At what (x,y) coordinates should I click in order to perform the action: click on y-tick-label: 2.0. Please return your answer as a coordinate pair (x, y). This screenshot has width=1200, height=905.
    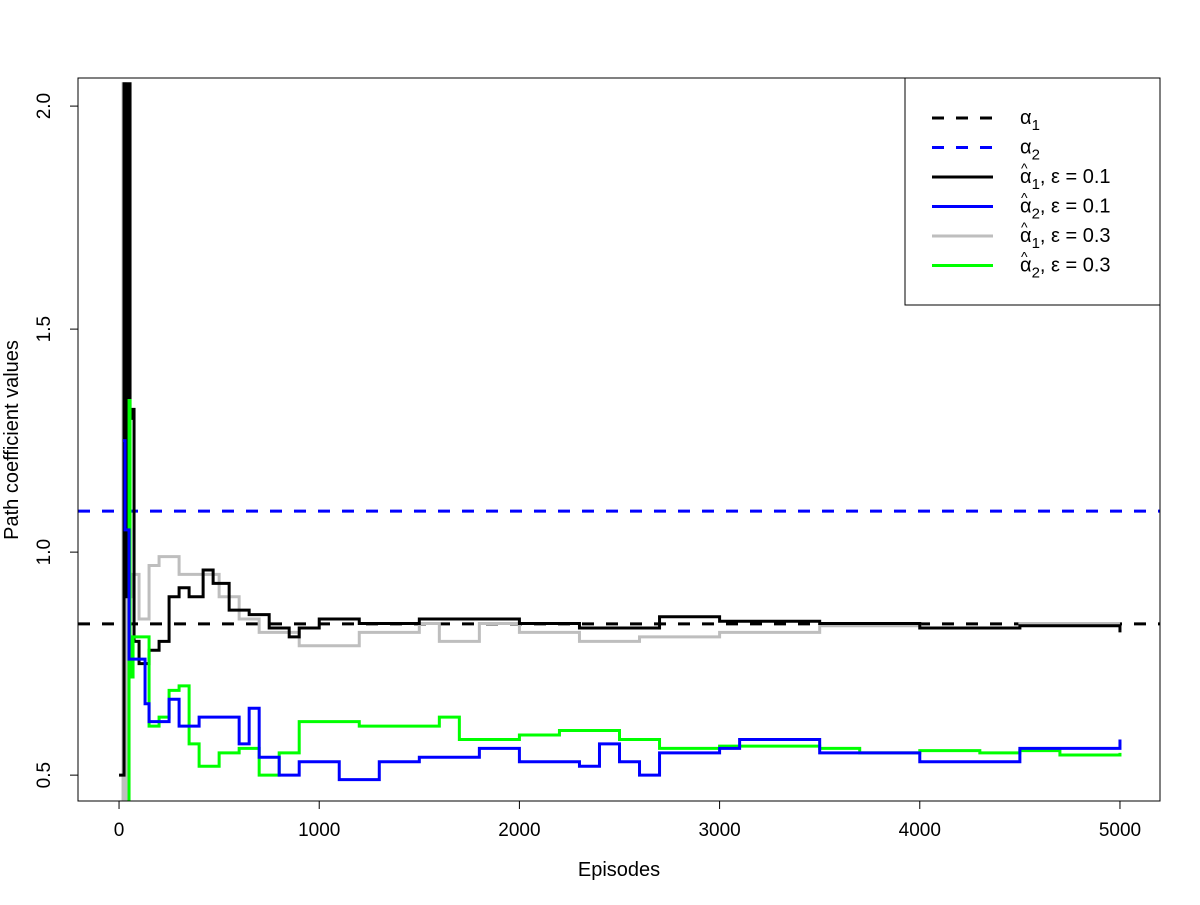
    Looking at the image, I should click on (44, 106).